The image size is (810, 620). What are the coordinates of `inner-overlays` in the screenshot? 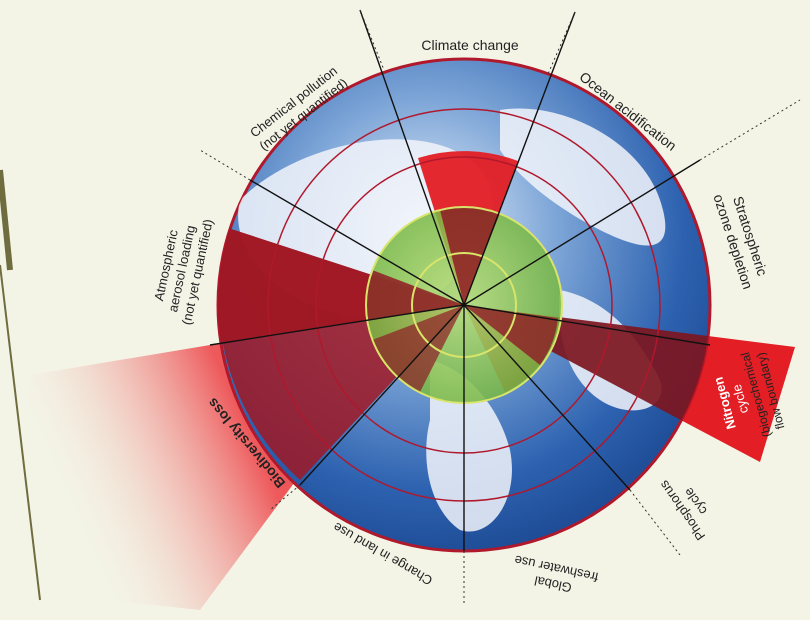 It's located at (461, 299).